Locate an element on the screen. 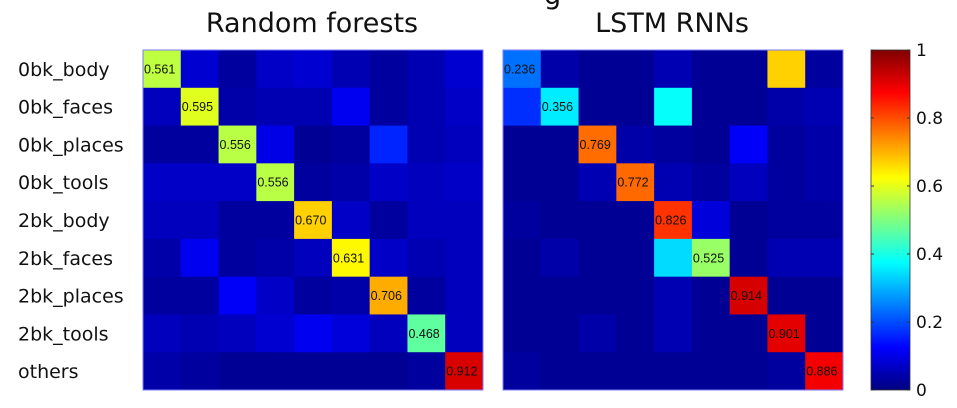  row-label: 0bk_body is located at coordinates (64, 70).